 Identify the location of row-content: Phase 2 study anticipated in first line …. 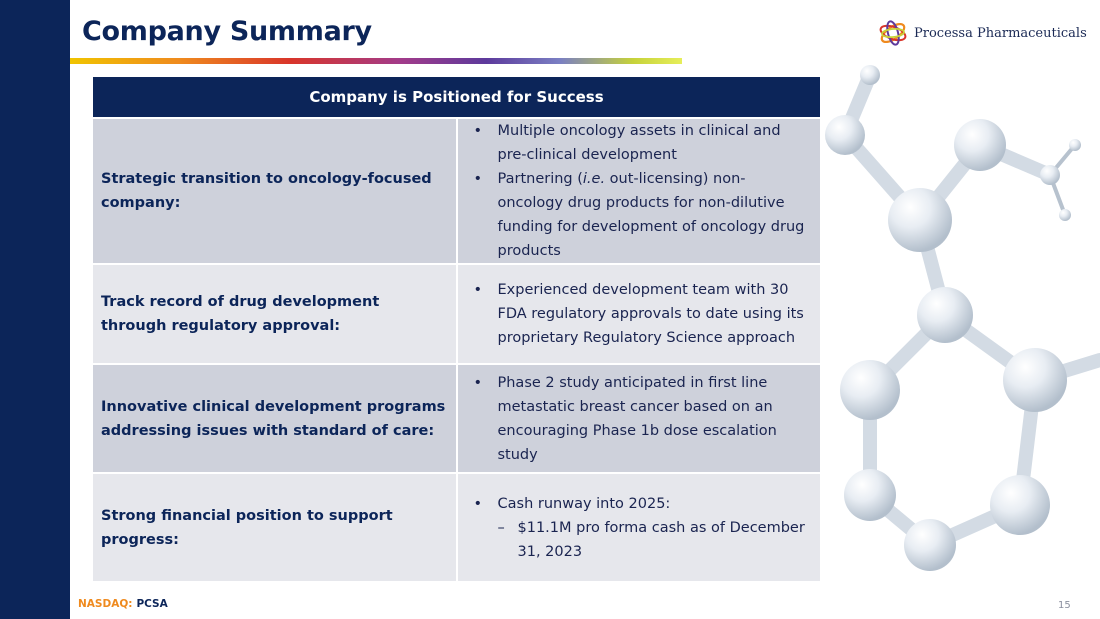
(638, 418).